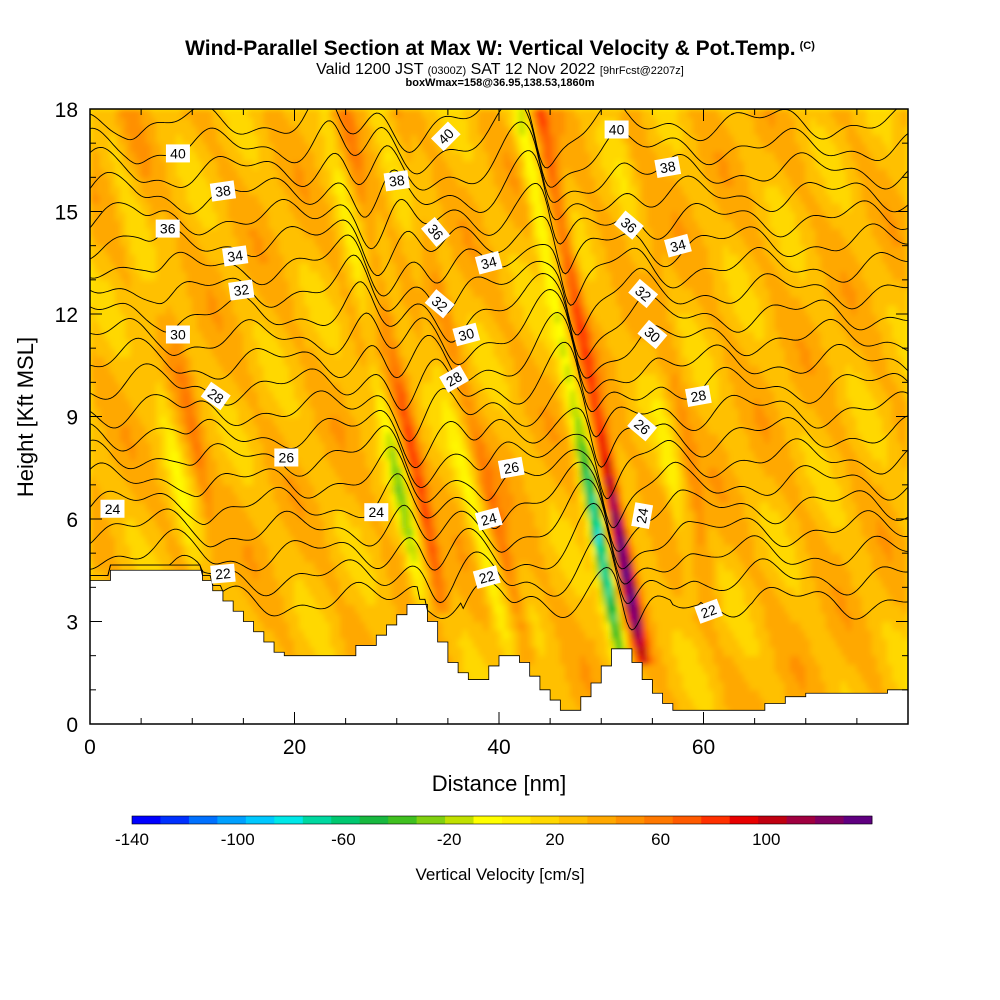 The image size is (1000, 1000). Describe the element at coordinates (499, 647) in the screenshot. I see `terrain-polygon` at that location.